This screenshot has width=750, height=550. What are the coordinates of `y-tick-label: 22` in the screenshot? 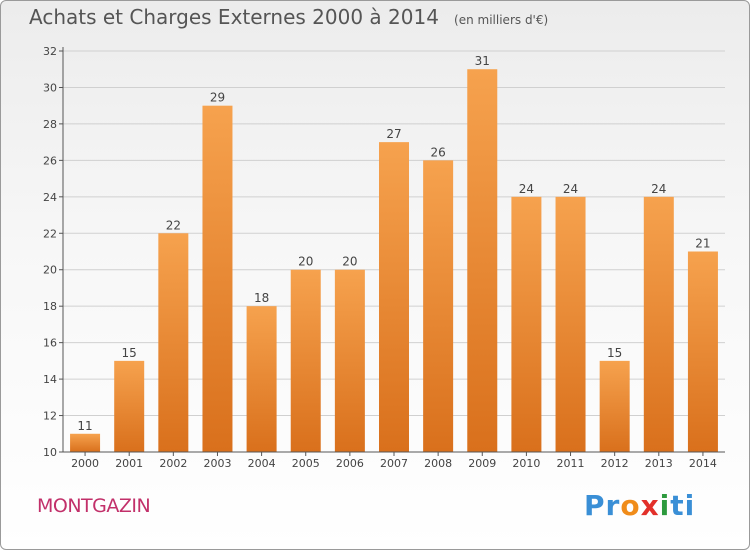 It's located at (50, 233).